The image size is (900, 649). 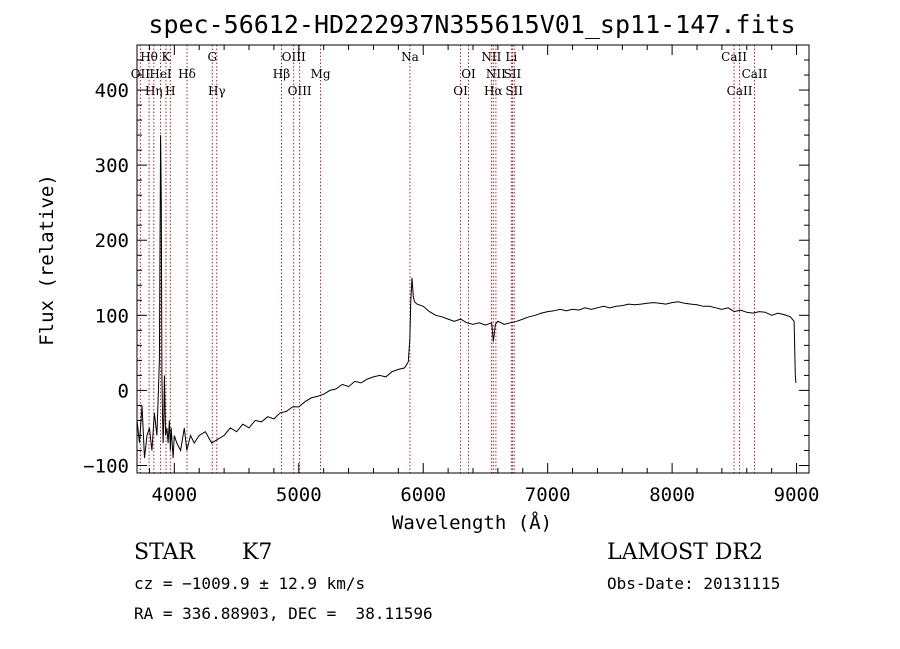 I want to click on spectral-line-label: H, so click(x=170, y=91).